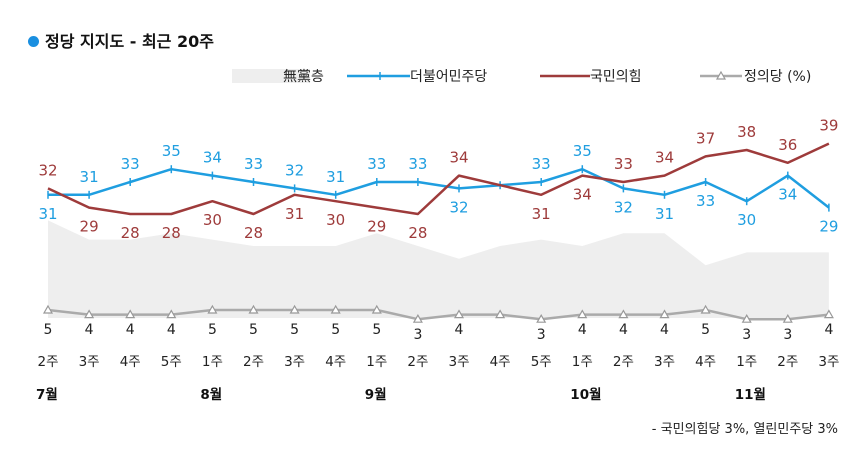  Describe the element at coordinates (33, 41) in the screenshot. I see `title-dot-icon` at that location.